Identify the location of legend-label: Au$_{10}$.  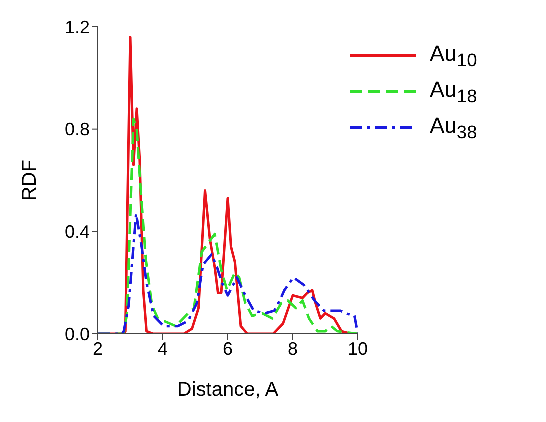
(454, 56).